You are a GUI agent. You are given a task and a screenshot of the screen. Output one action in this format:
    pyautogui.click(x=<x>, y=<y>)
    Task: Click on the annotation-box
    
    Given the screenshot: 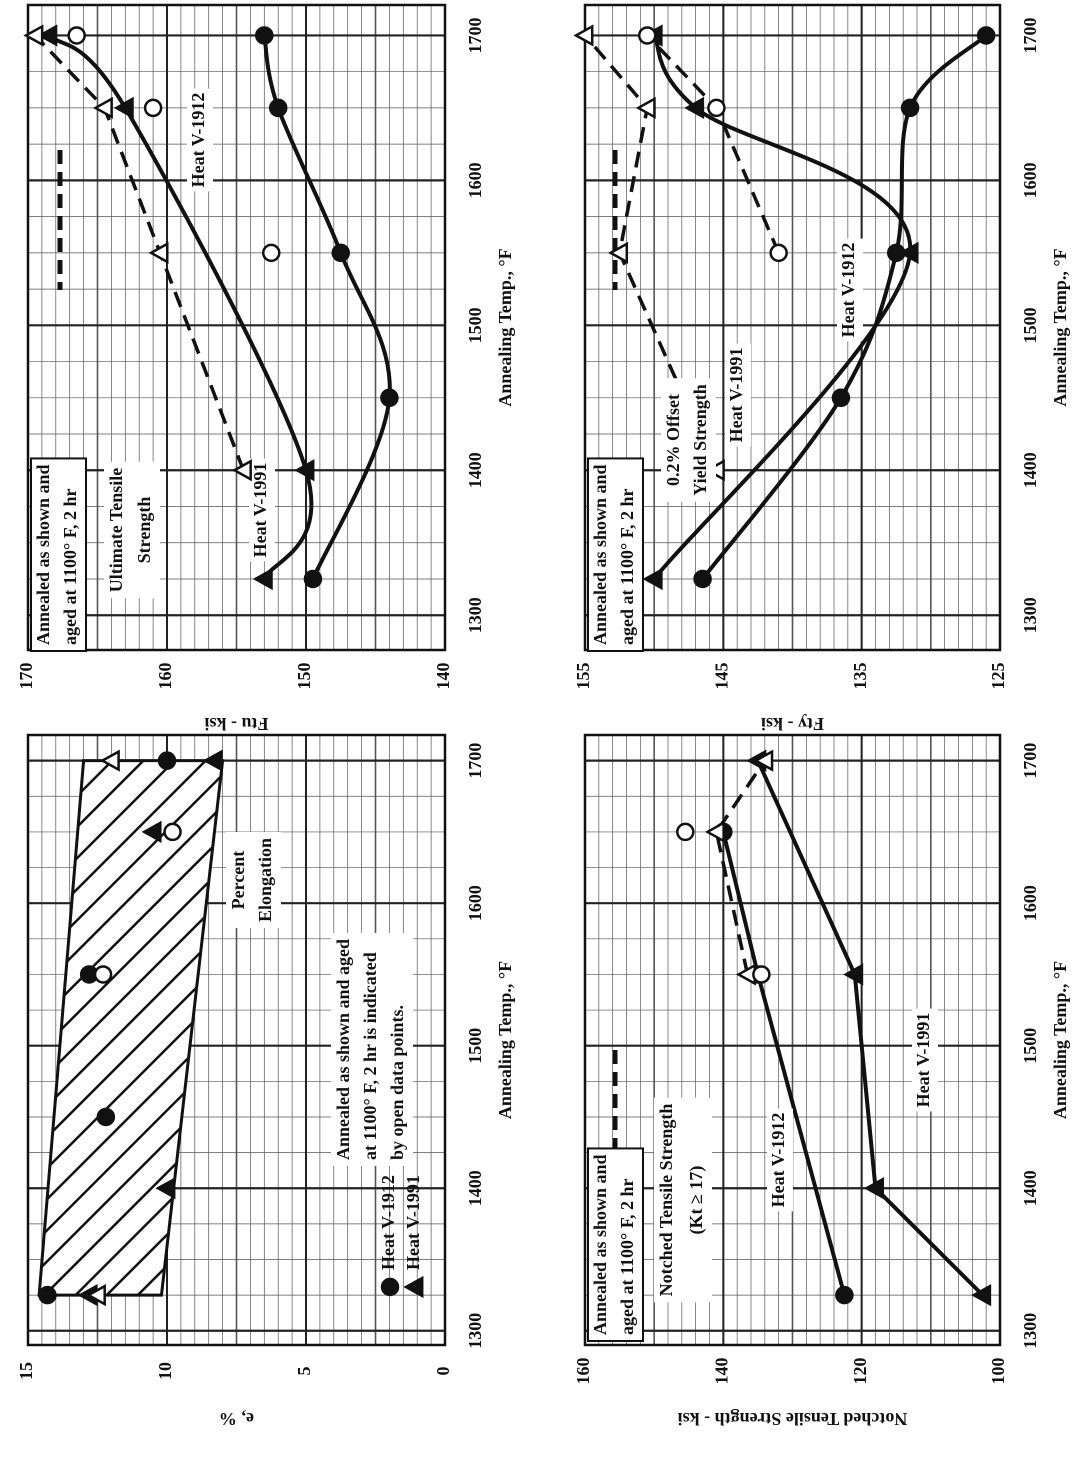 What is the action you would take?
    pyautogui.click(x=615, y=554)
    